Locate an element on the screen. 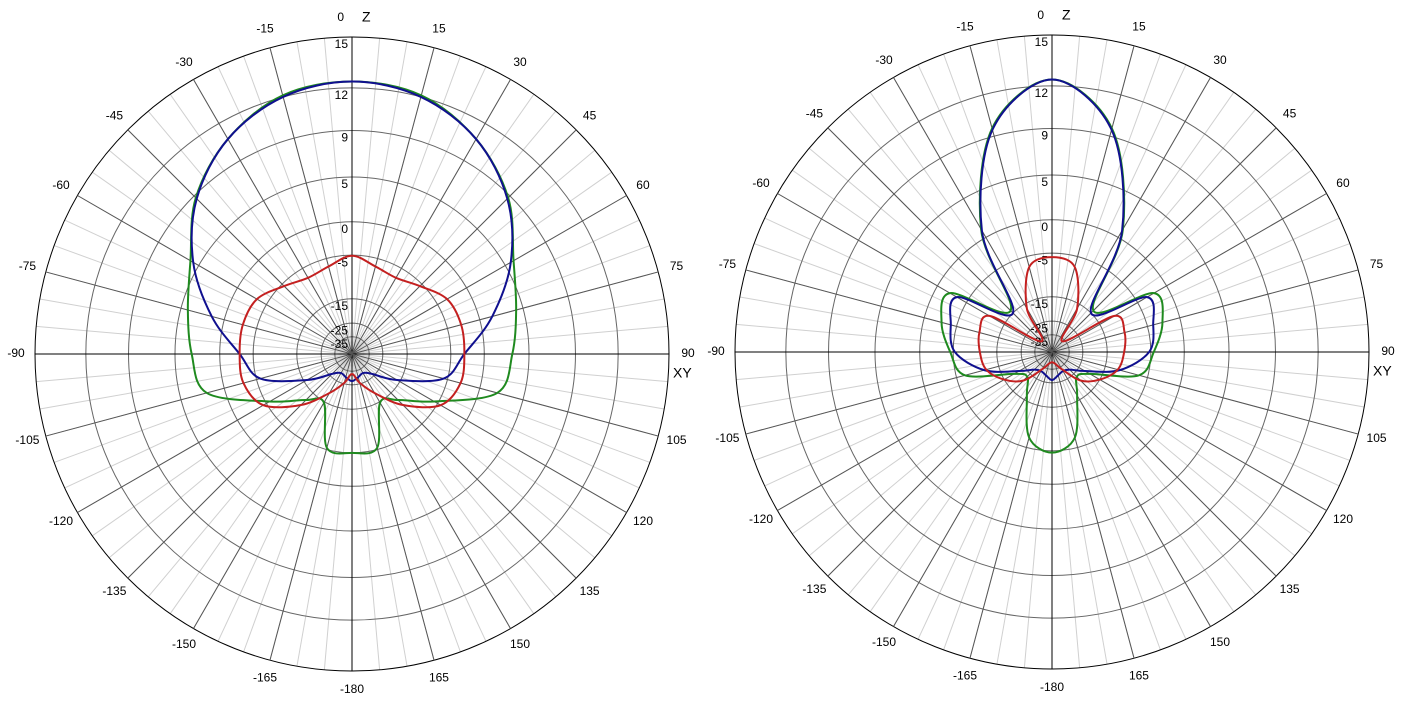 Image resolution: width=1423 pixels, height=707 pixels. radial-tick-label: 9 is located at coordinates (344, 138).